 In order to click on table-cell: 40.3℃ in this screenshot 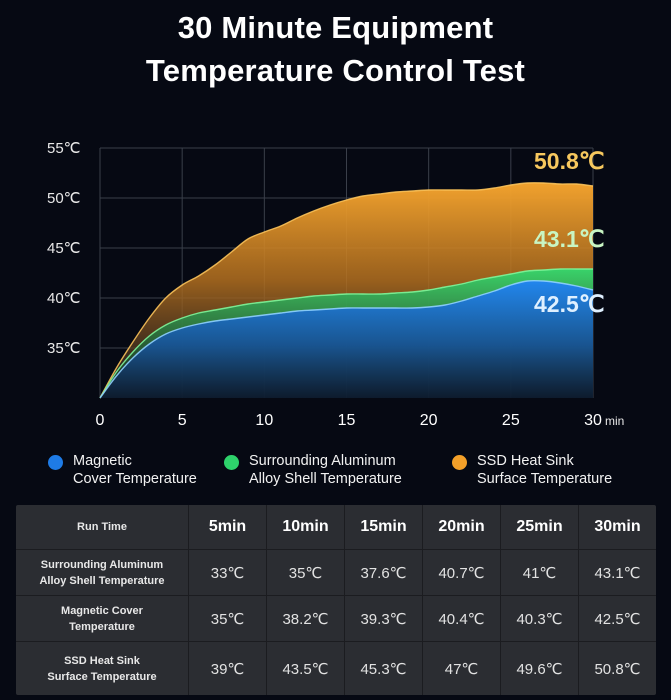, I will do `click(540, 619)`.